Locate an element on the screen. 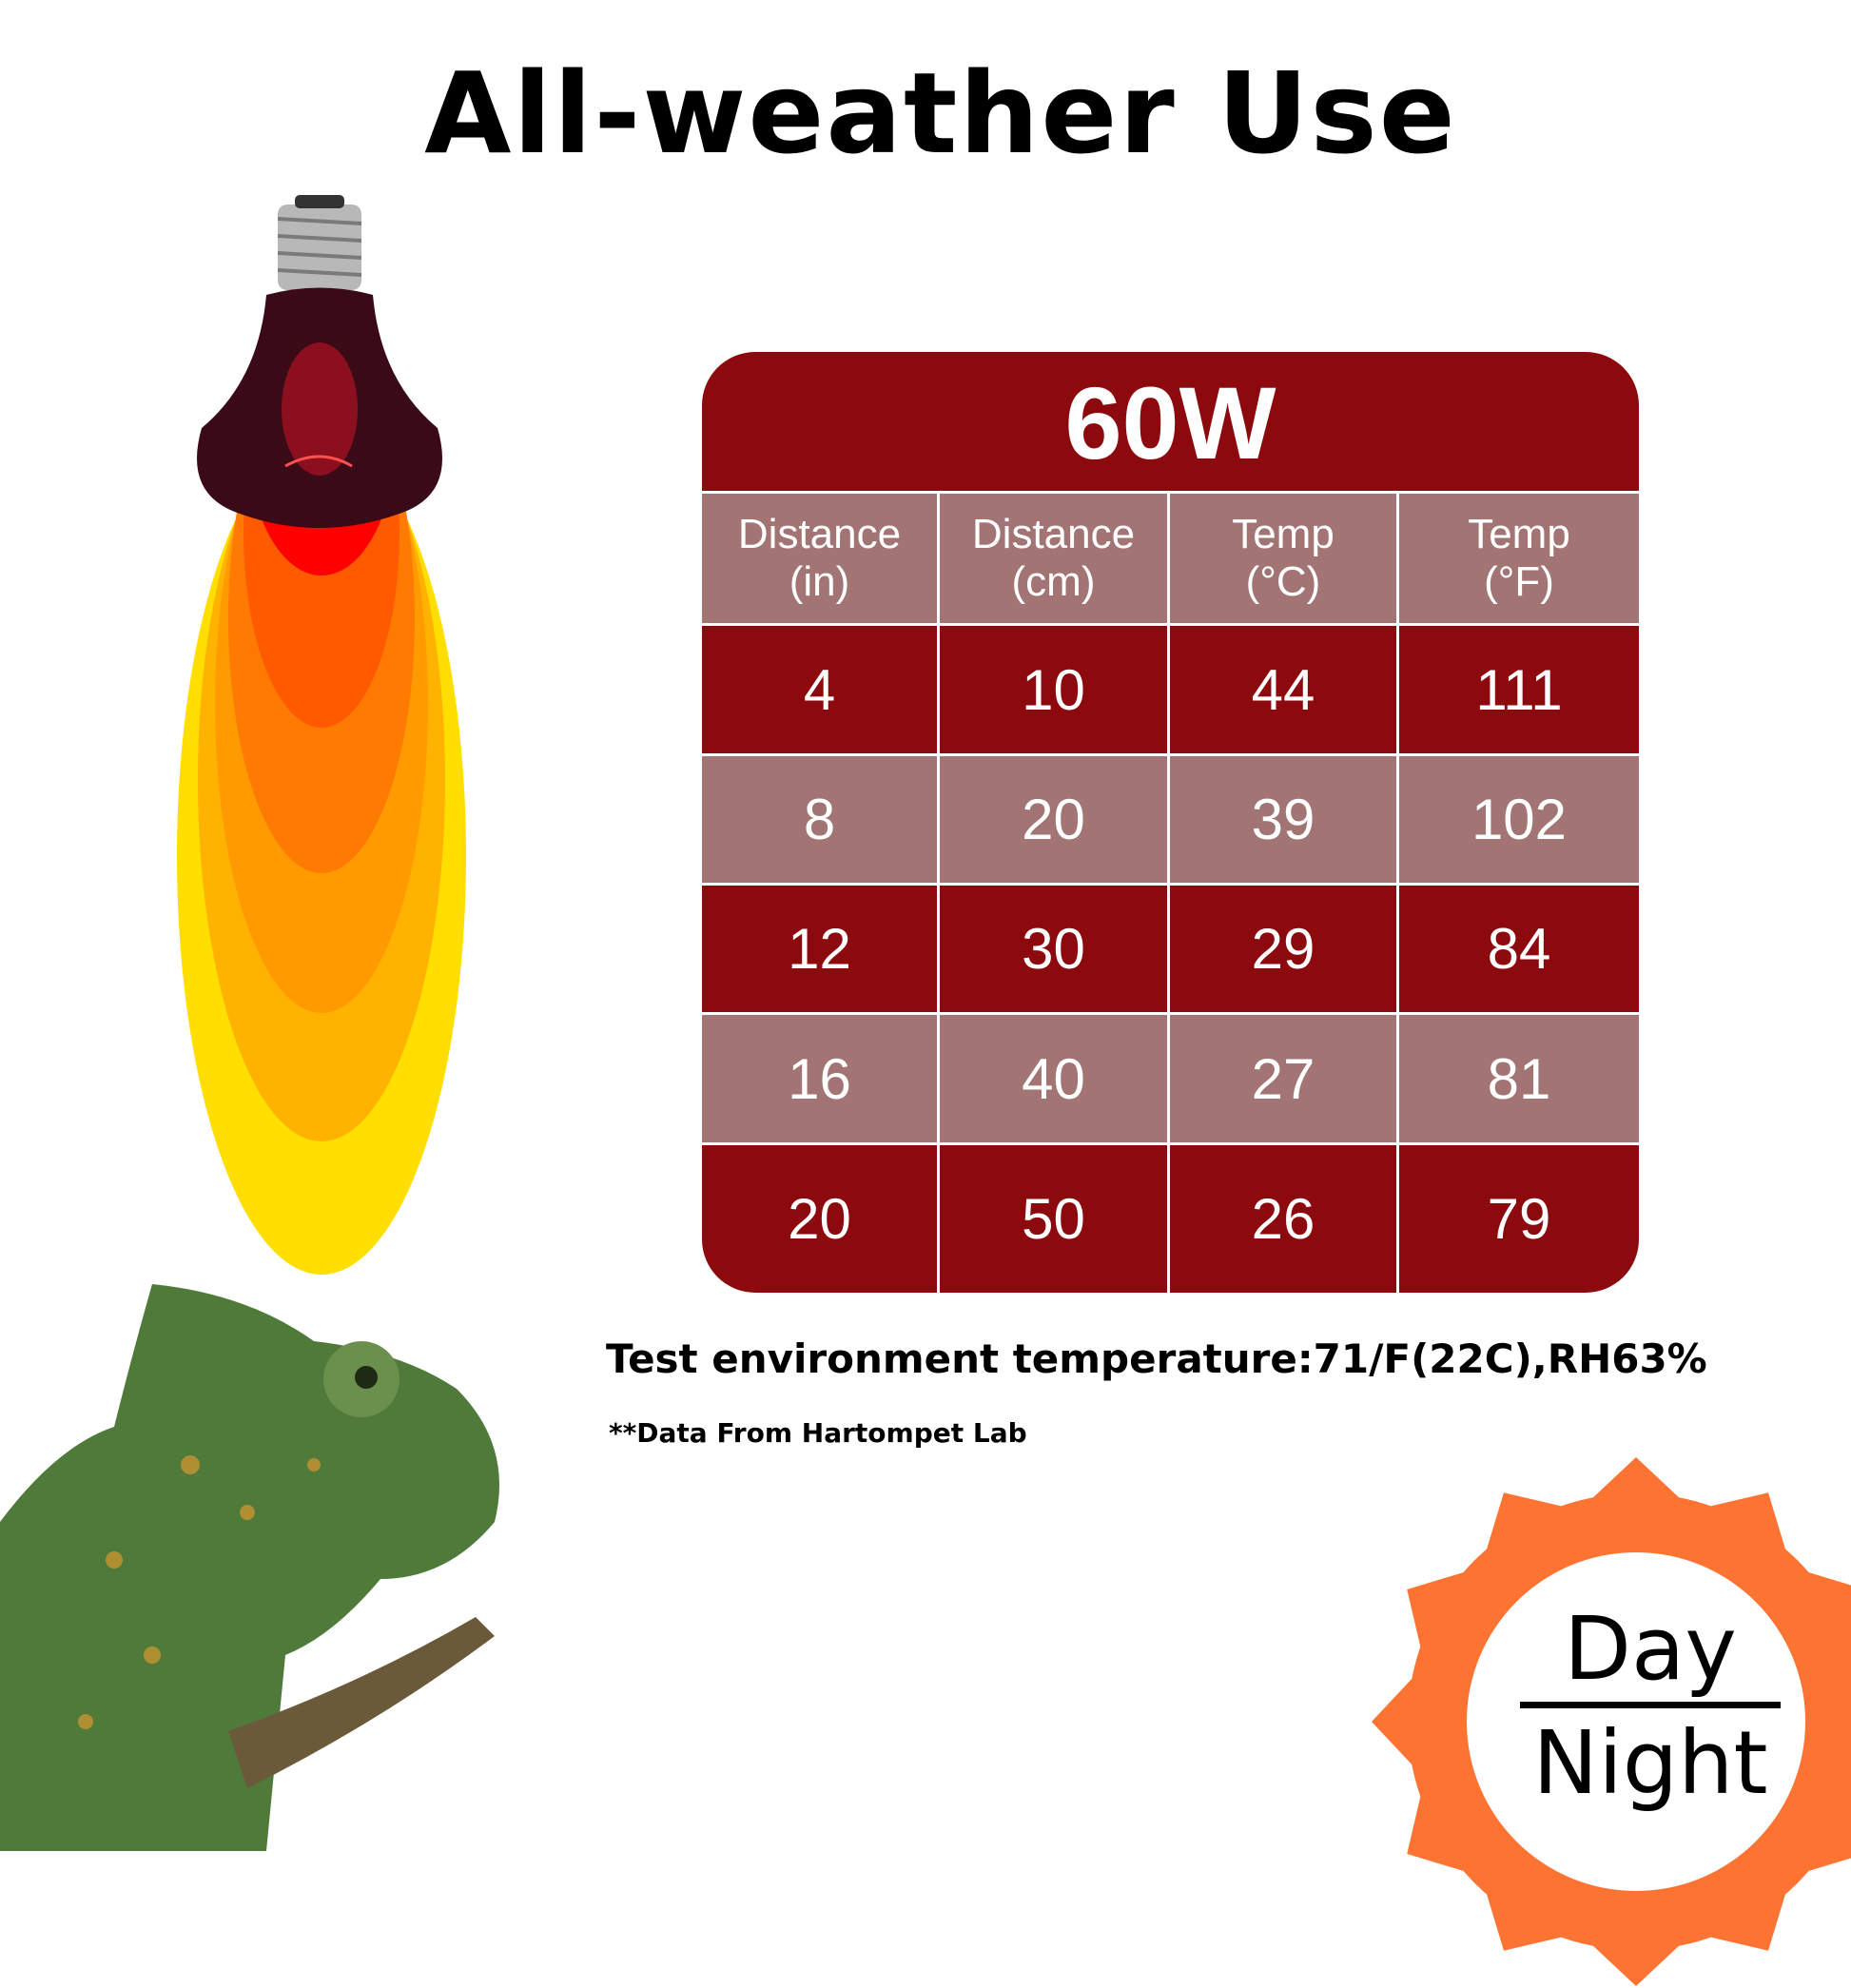 The height and width of the screenshot is (1988, 1851). chameleon-illustration is located at coordinates (250, 1567).